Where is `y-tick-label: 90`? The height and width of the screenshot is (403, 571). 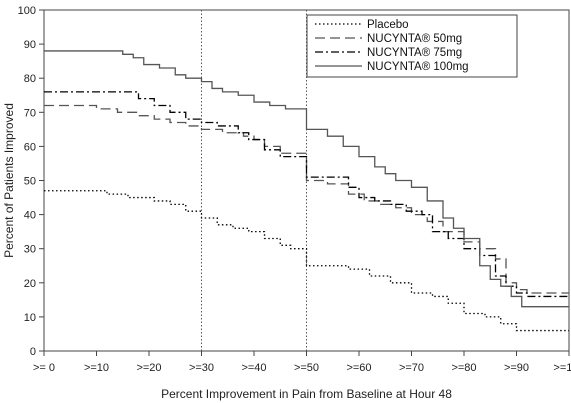
y-tick-label: 90 is located at coordinates (30, 45).